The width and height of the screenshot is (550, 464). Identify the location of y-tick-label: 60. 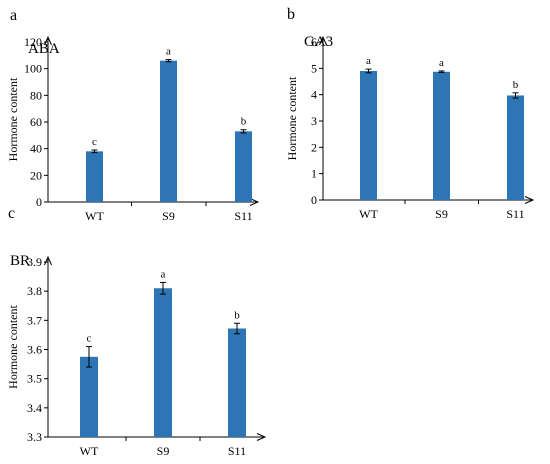
(36, 122).